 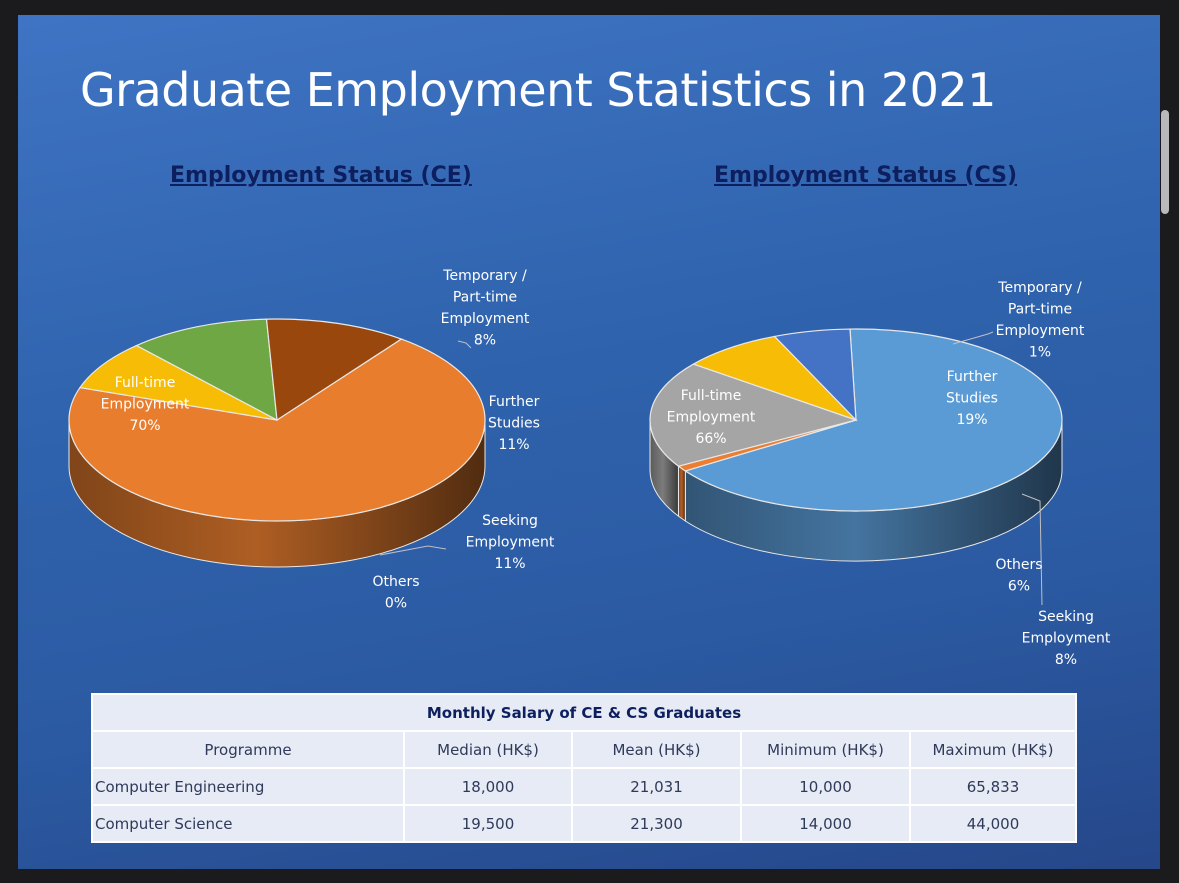 I want to click on cell-minimum: 14,000, so click(x=825, y=823).